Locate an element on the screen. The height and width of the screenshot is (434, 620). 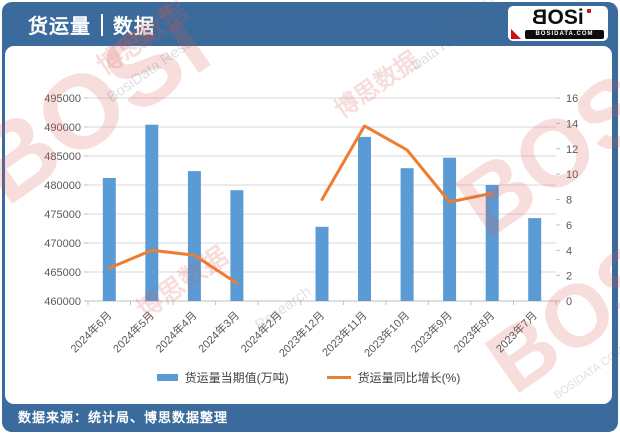
svg-text: 475000 is located at coordinates (62, 215).